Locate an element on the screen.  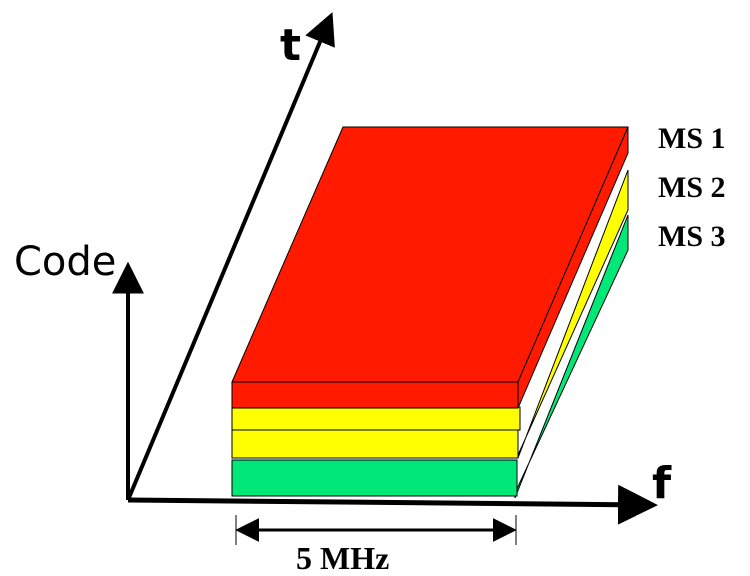
layer-ms2-front-upper is located at coordinates (376, 418).